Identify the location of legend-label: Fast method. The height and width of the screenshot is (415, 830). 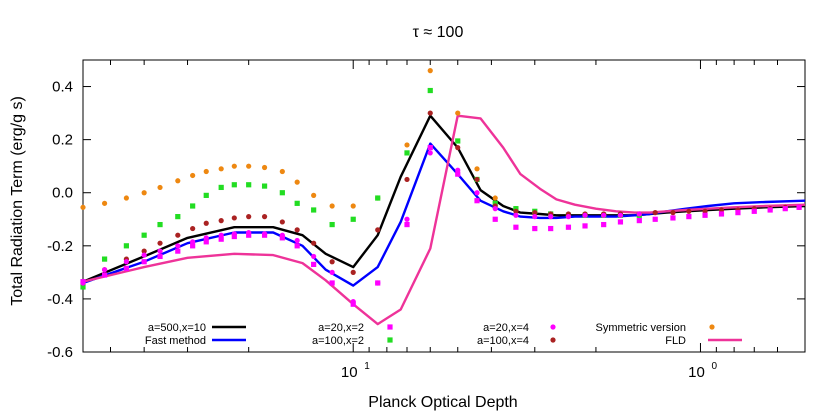
(175, 341).